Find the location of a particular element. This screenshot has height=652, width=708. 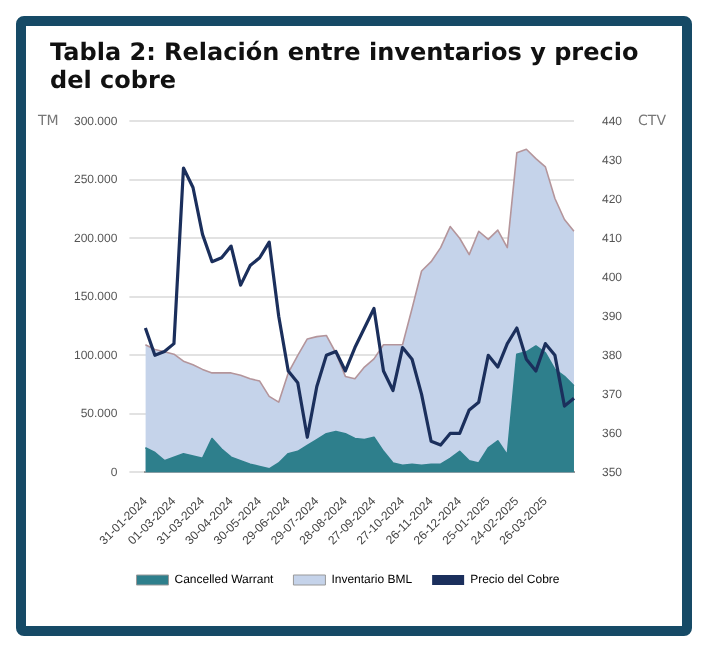

chart-title: Tabla 2: Relación entre inventarios y precio del cobre is located at coordinates (345, 66).